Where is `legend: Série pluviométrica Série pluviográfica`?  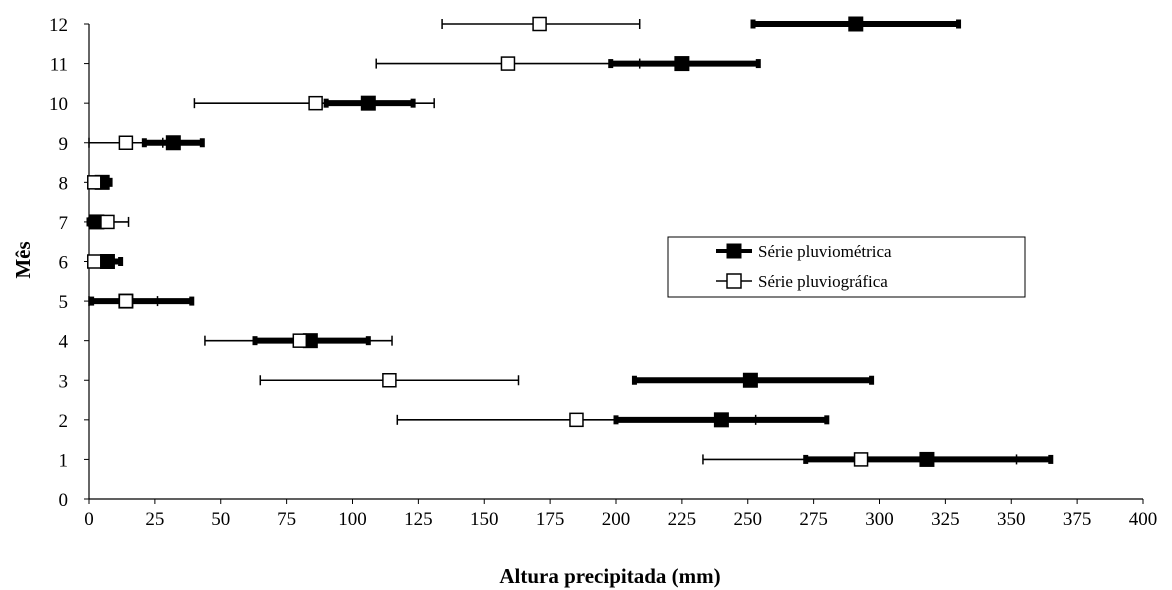 legend: Série pluviométrica Série pluviográfica is located at coordinates (846, 267).